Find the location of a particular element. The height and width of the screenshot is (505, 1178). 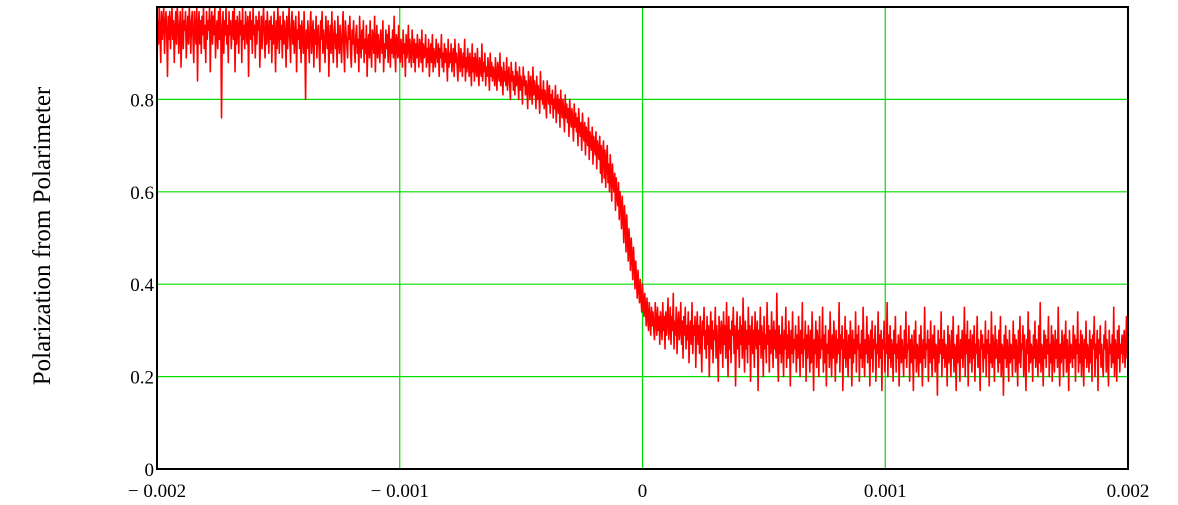

x-tick-label: 0.001 is located at coordinates (885, 491).